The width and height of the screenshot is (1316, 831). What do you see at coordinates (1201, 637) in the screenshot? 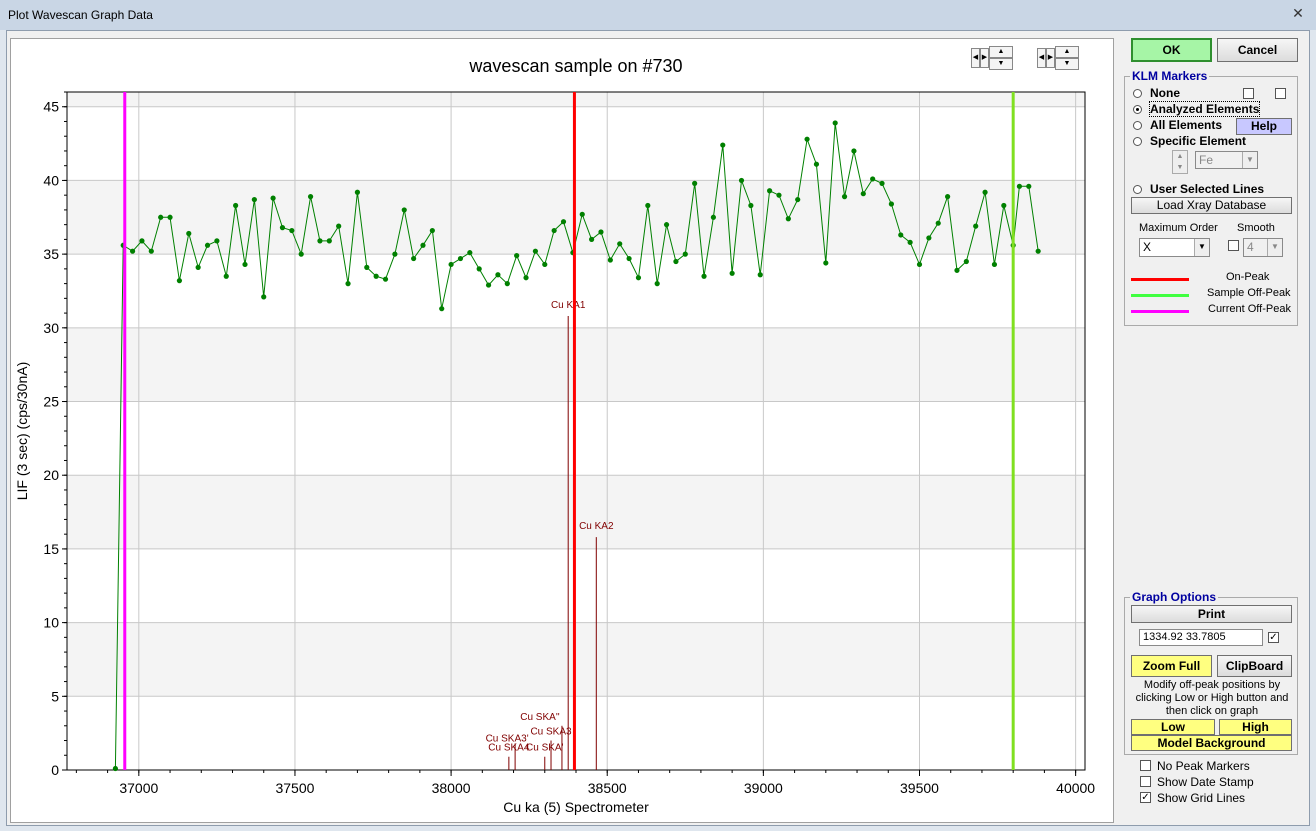
I see `cursor-readout-field: 1334.92 33.7805` at bounding box center [1201, 637].